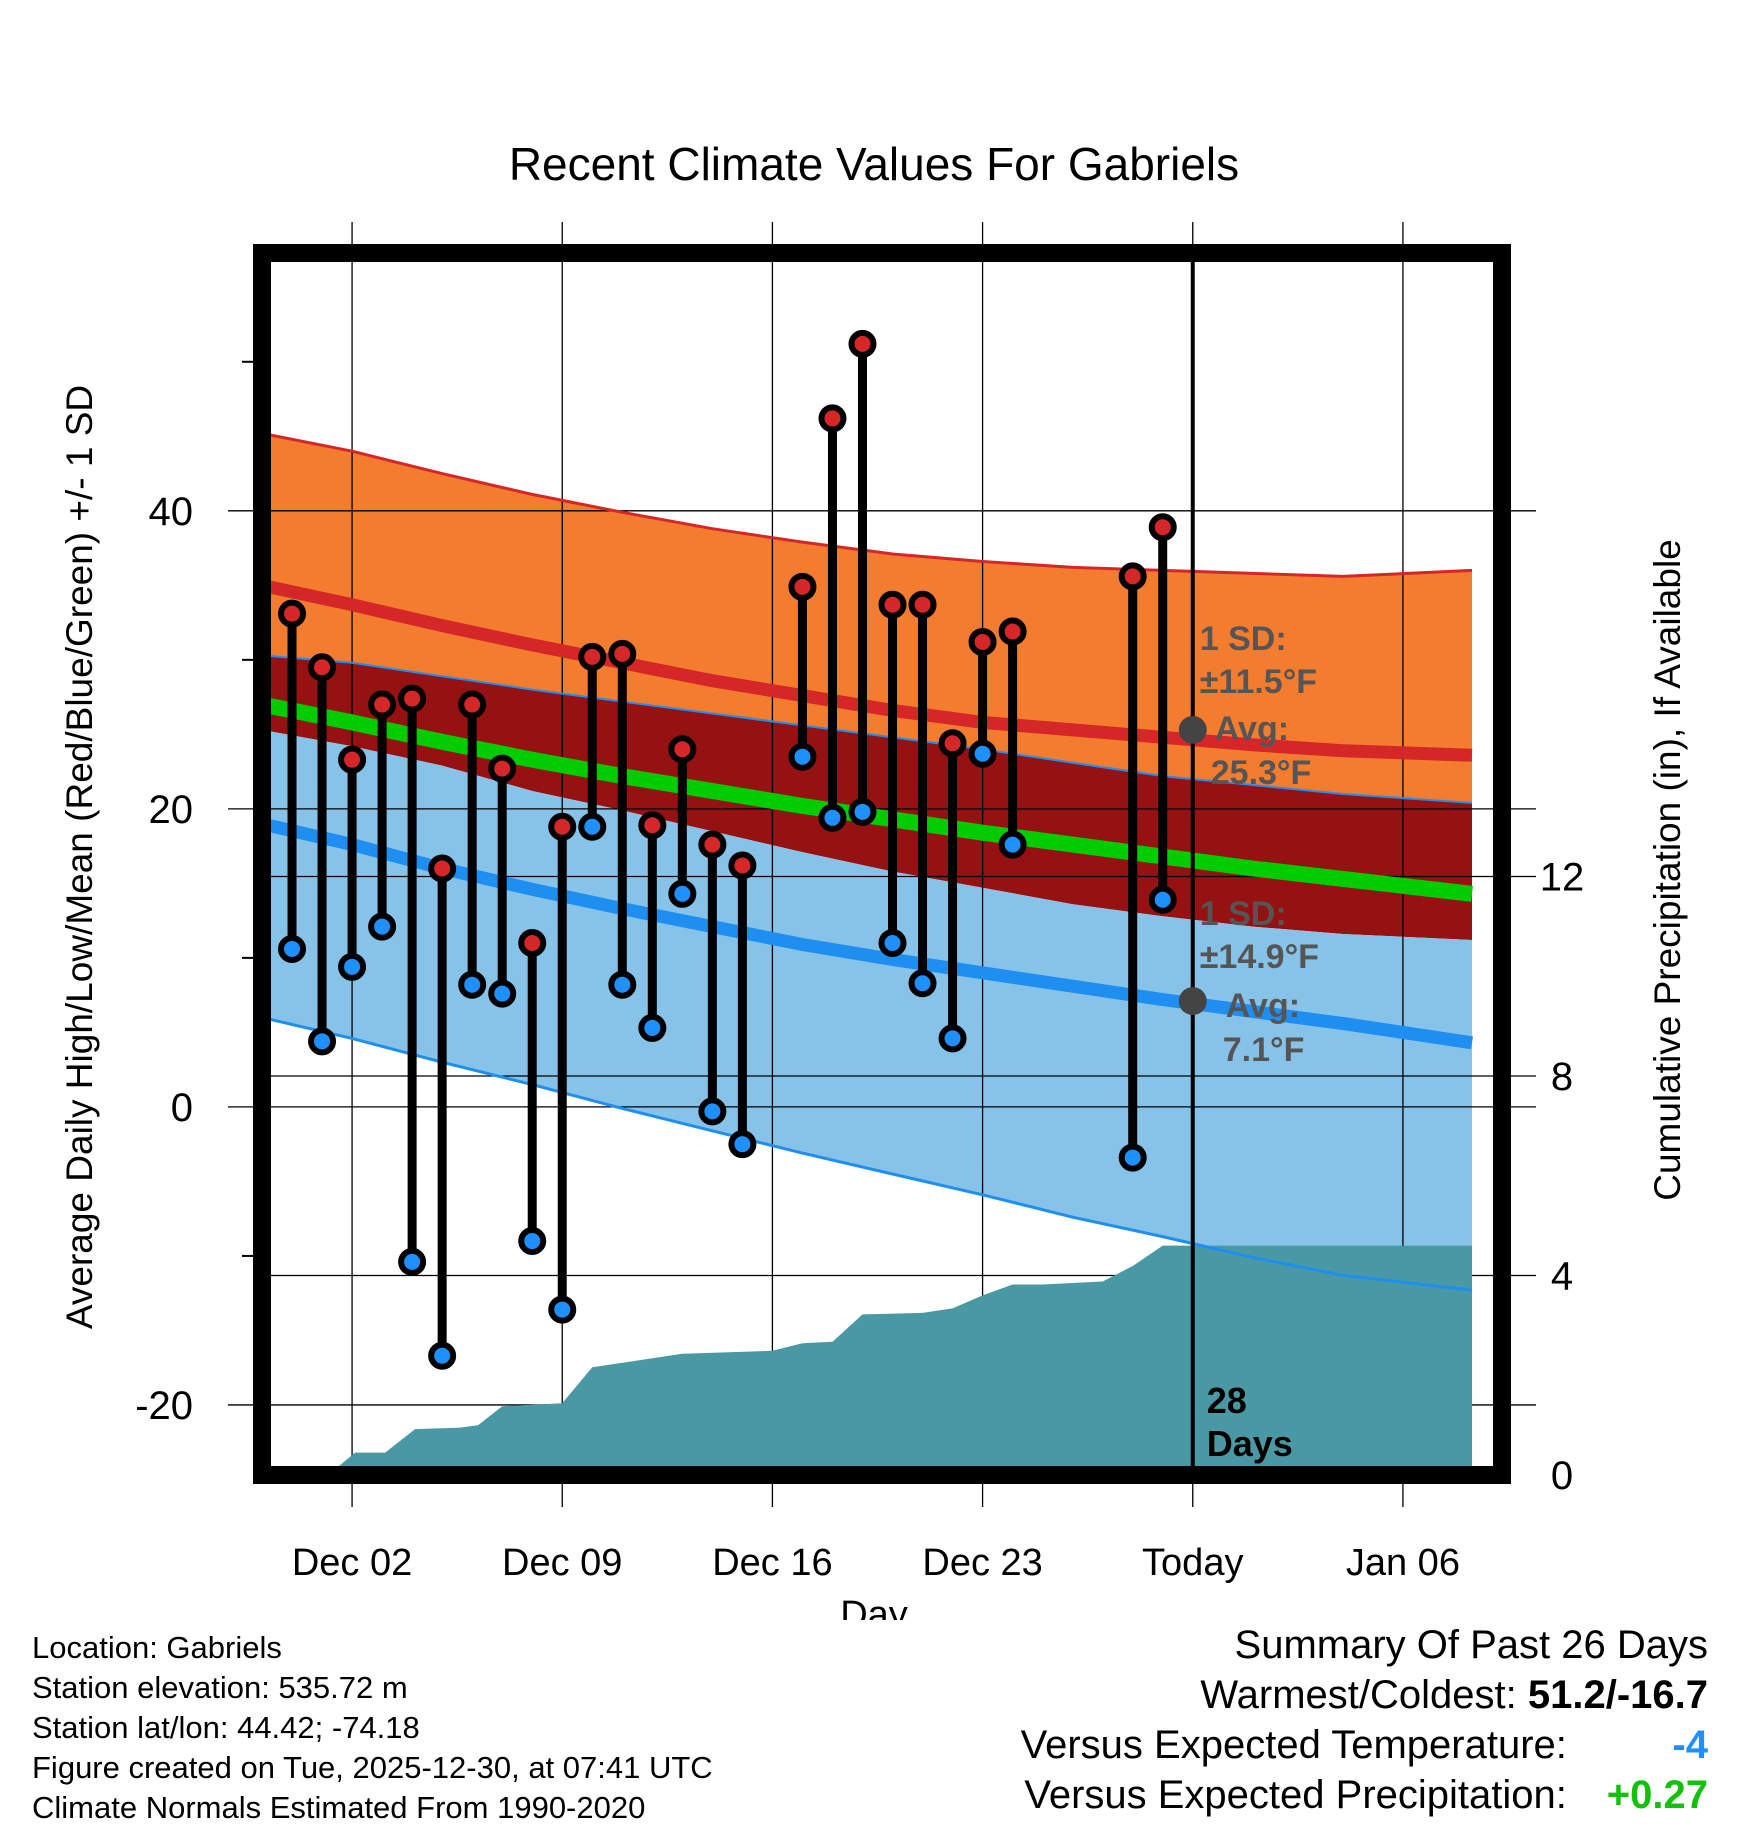 The width and height of the screenshot is (1748, 1828). I want to click on temp-value: -4, so click(1690, 1745).